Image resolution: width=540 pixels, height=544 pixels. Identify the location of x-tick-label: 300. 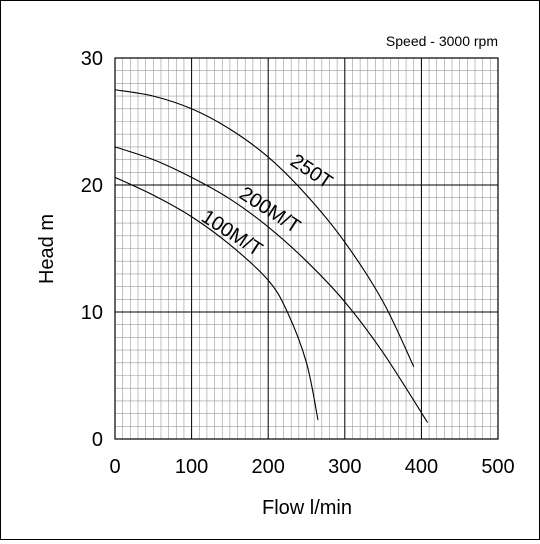
(344, 467).